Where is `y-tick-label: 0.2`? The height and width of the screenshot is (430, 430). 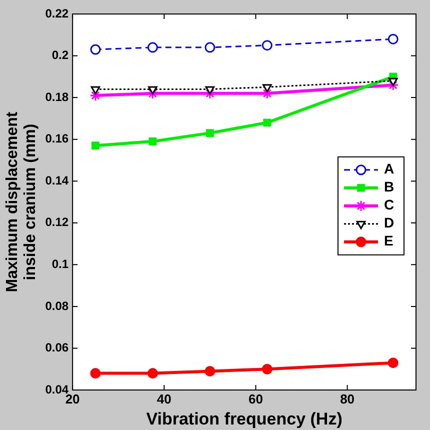 y-tick-label: 0.2 is located at coordinates (60, 55).